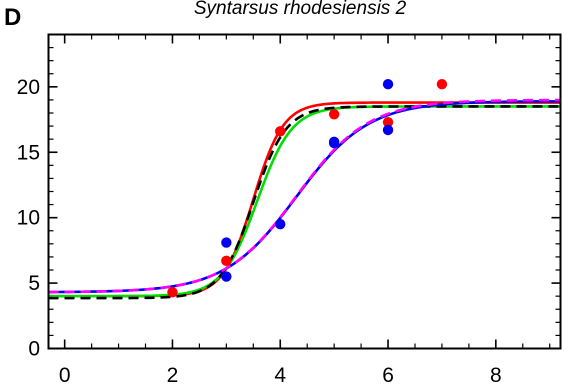 This screenshot has height=392, width=571. Describe the element at coordinates (28, 87) in the screenshot. I see `y-tick-label: 20` at that location.